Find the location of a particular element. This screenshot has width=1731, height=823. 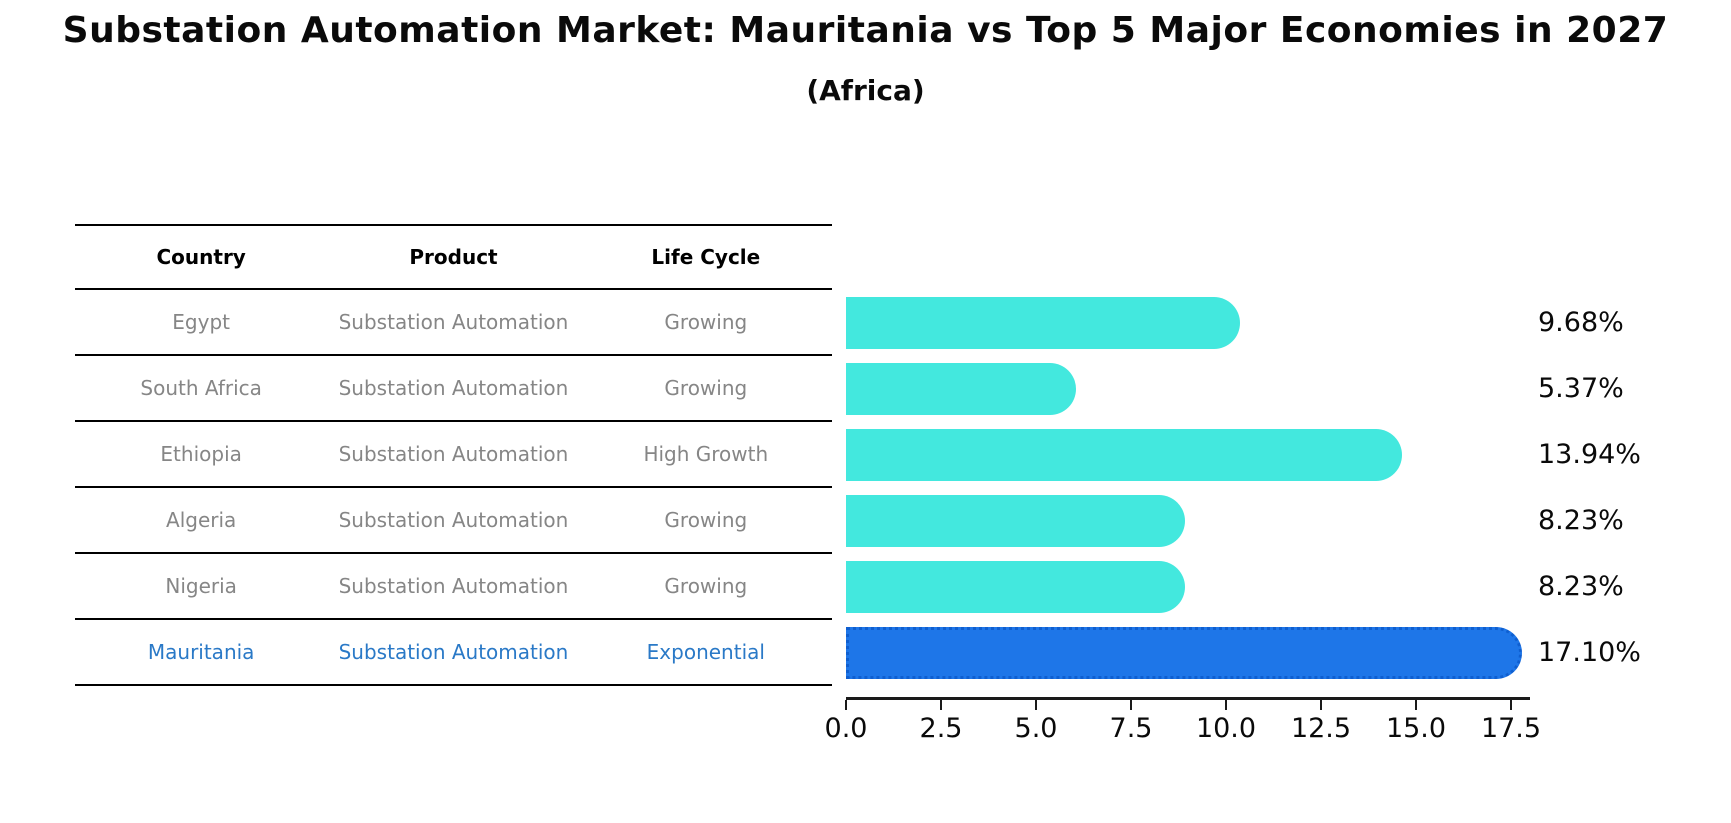

table-header-country: Country is located at coordinates (201, 257).